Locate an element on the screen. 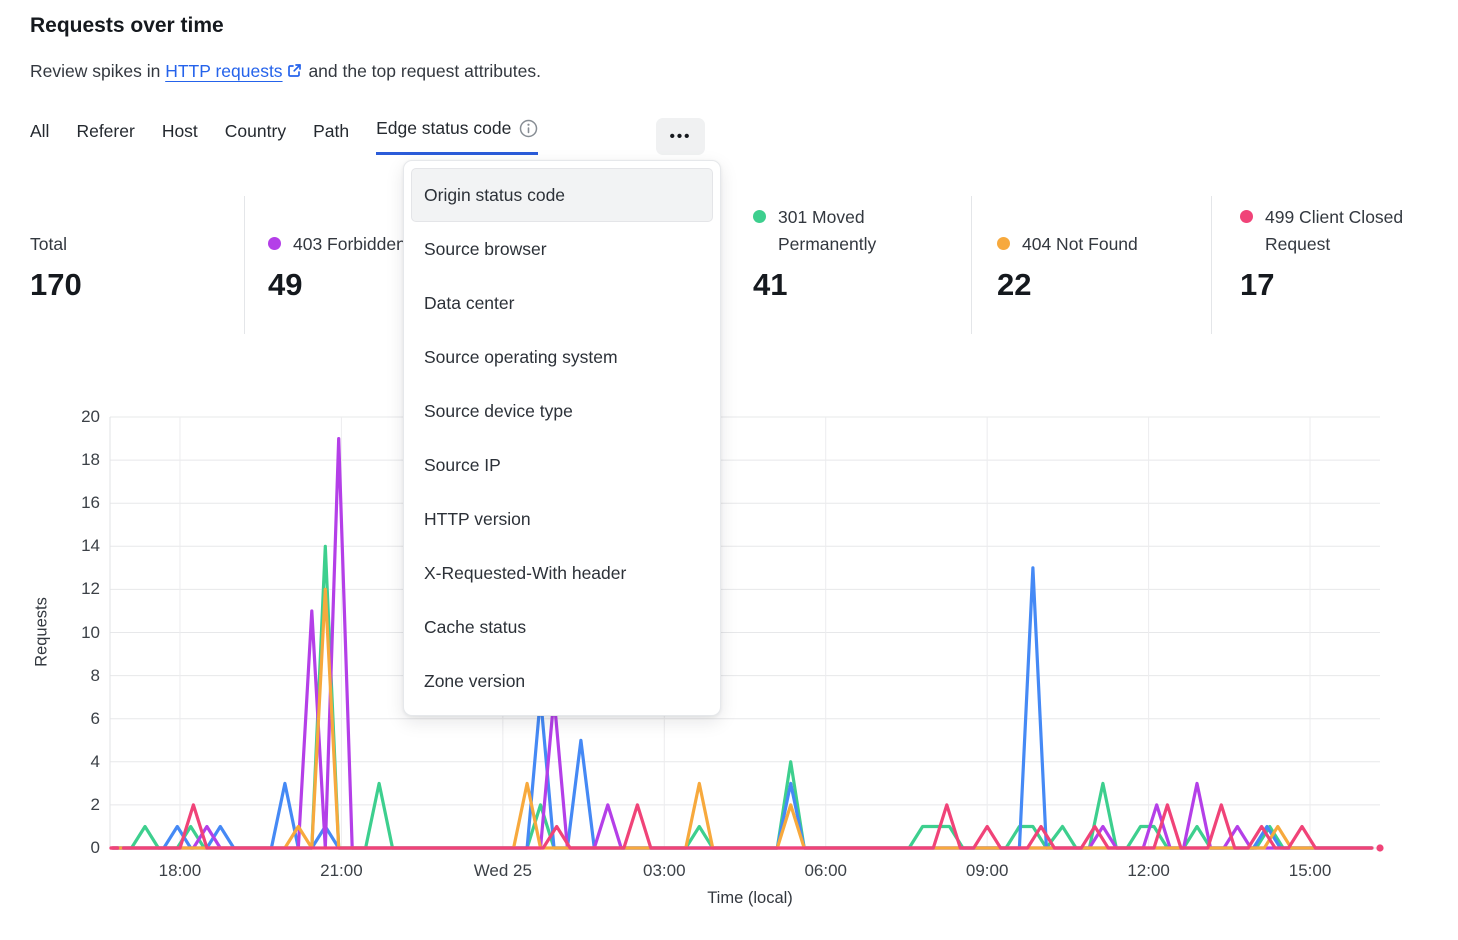 Image resolution: width=1458 pixels, height=940 pixels. x-tick-label: 15:00 is located at coordinates (1310, 870).